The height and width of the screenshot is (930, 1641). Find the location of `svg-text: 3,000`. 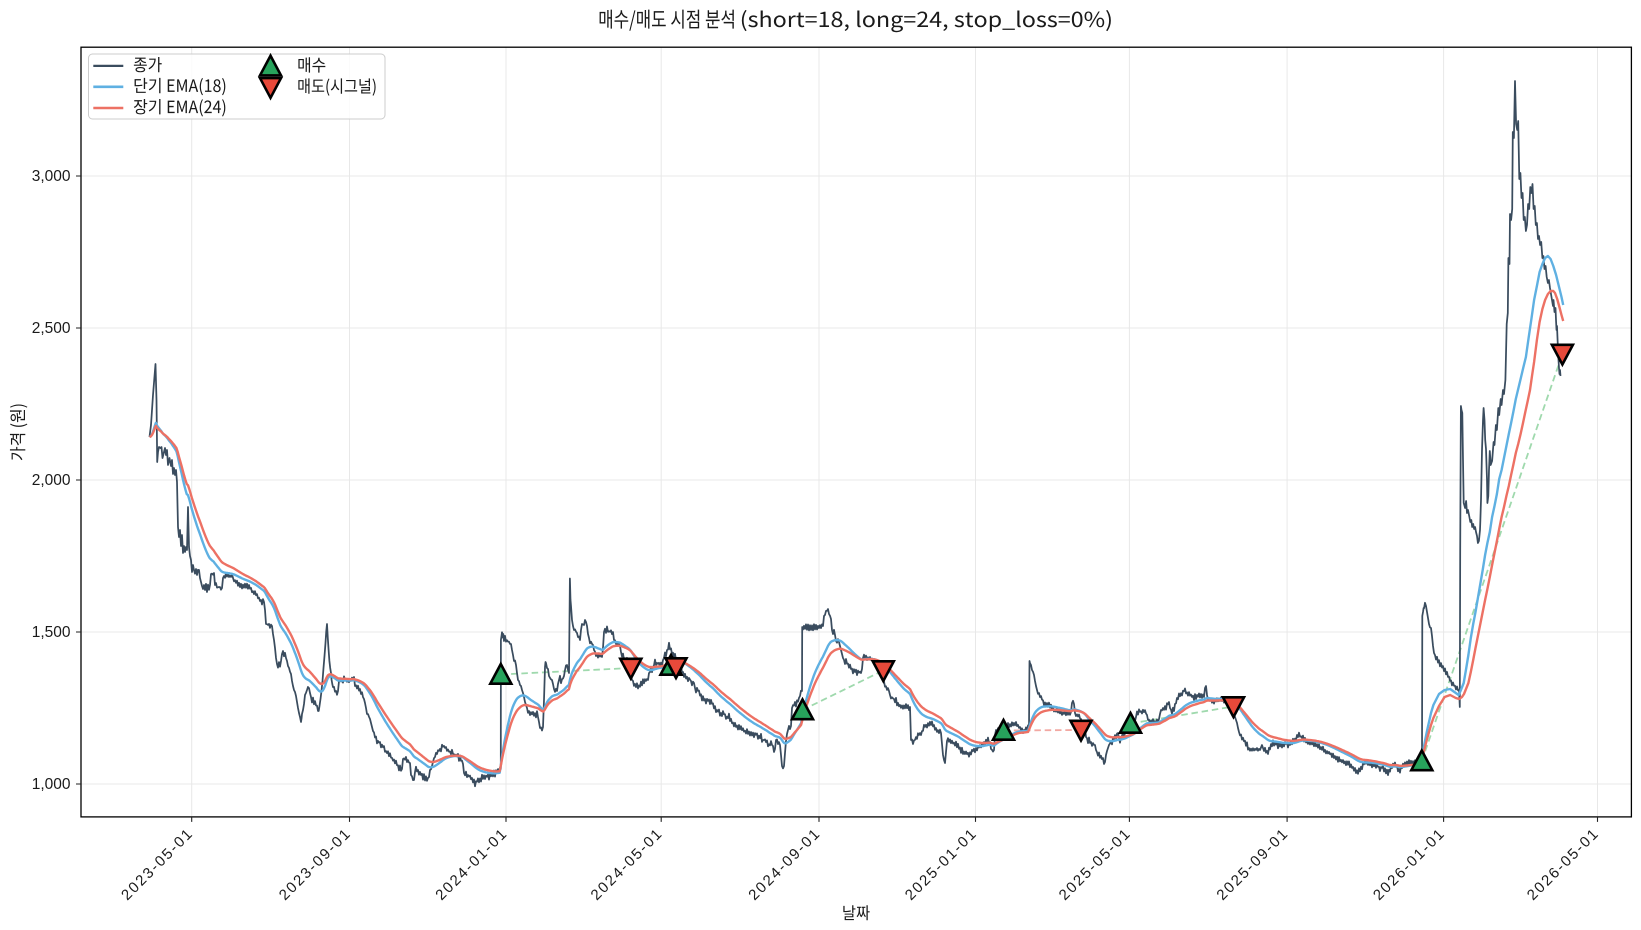

svg-text: 3,000 is located at coordinates (51, 176).